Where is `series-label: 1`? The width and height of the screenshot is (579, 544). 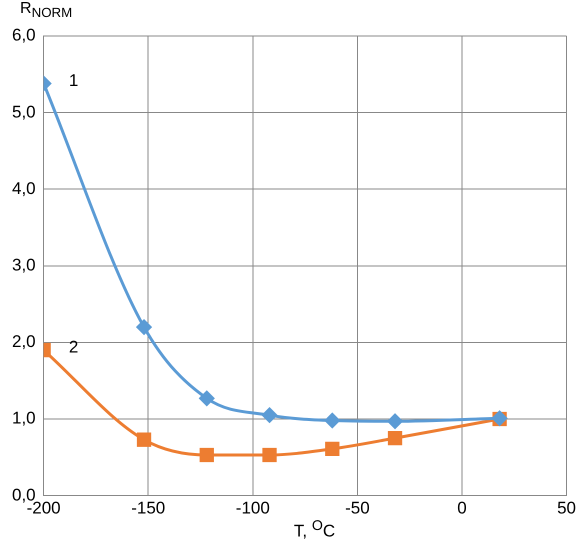 series-label: 1 is located at coordinates (73, 80).